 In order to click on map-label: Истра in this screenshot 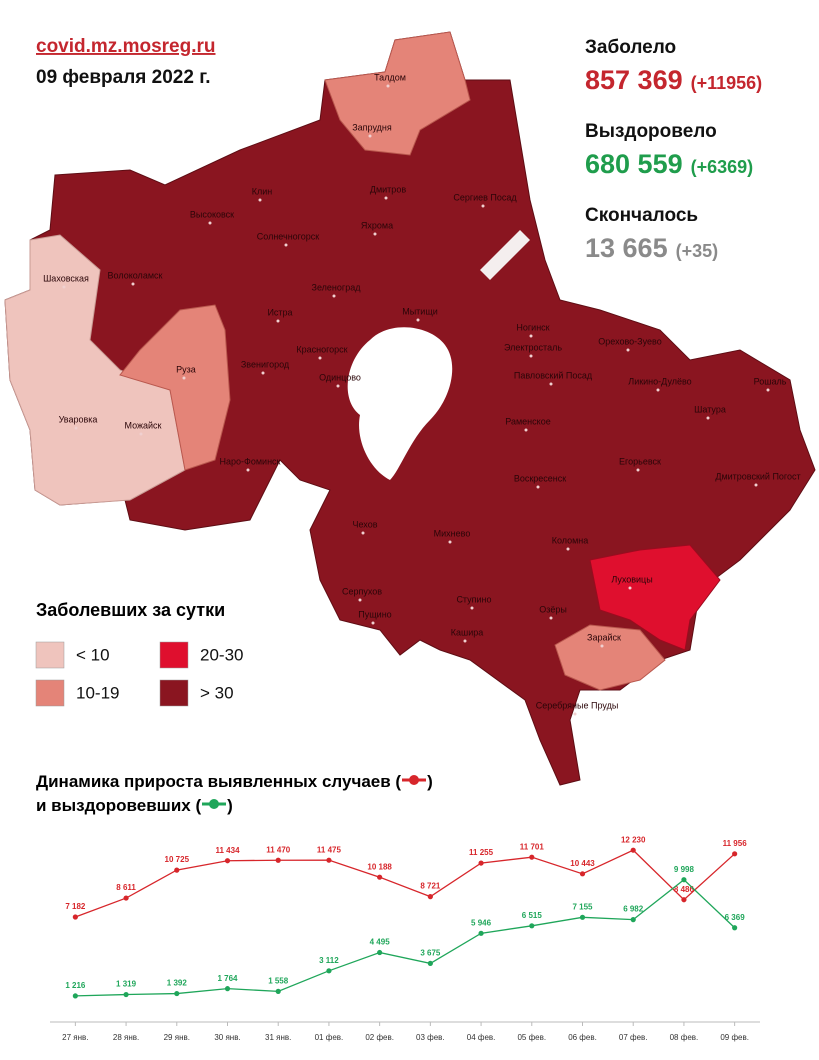, I will do `click(279, 312)`.